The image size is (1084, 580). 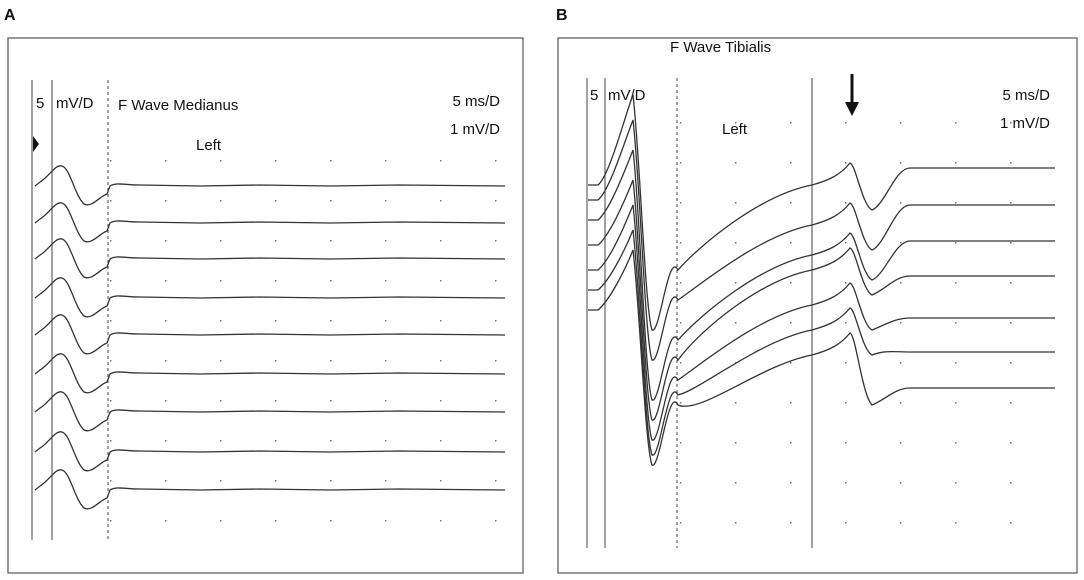 I want to click on trace-title: F Wave Tibialis, so click(x=720, y=47).